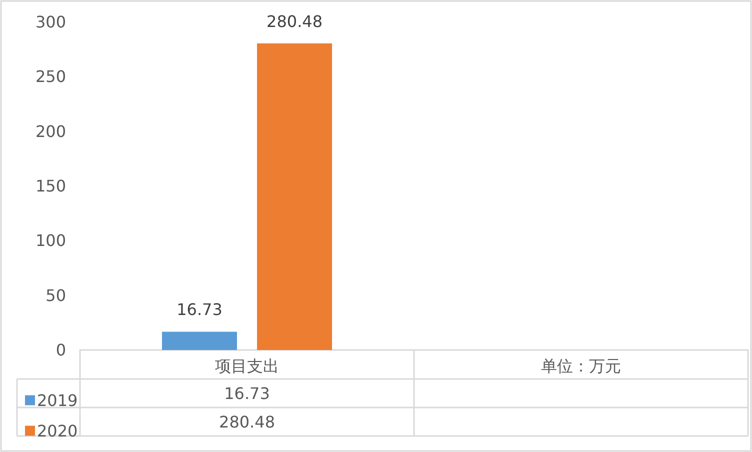 The height and width of the screenshot is (452, 752). Describe the element at coordinates (247, 422) in the screenshot. I see `text: 280.48` at that location.